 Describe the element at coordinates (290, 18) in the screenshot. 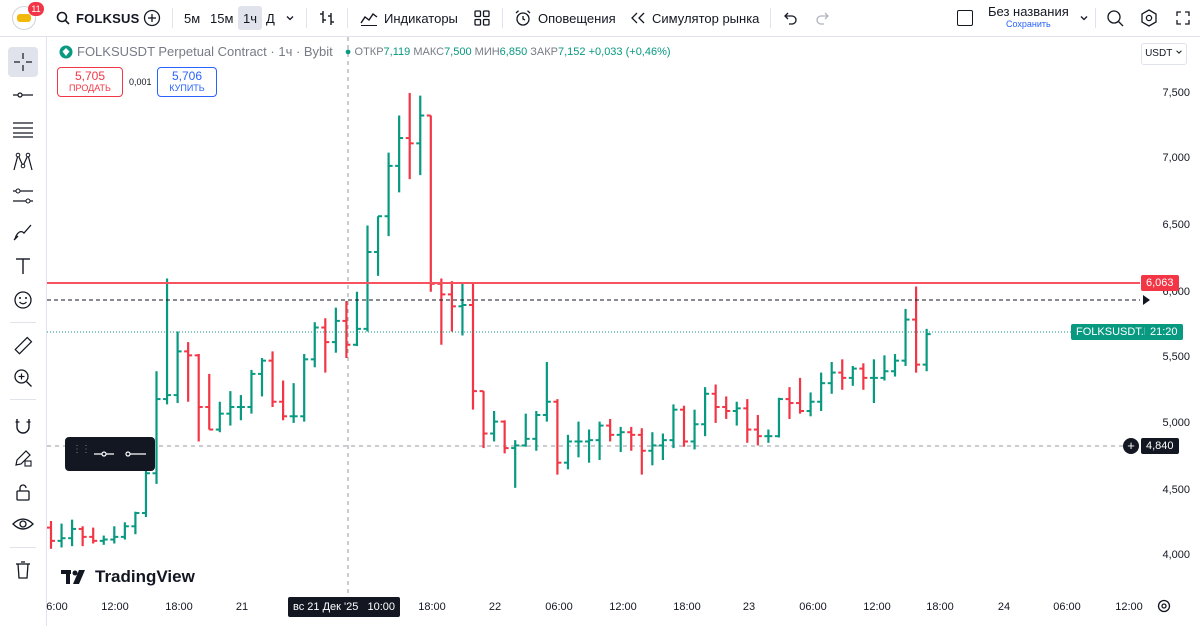

I see `timeframe-dropdown` at that location.